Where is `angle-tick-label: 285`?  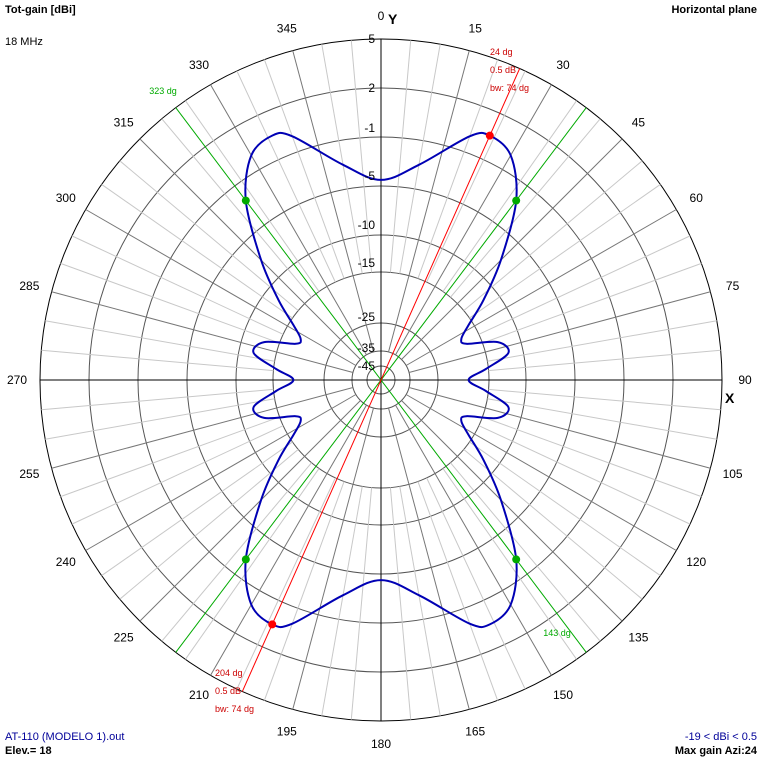 angle-tick-label: 285 is located at coordinates (29, 286).